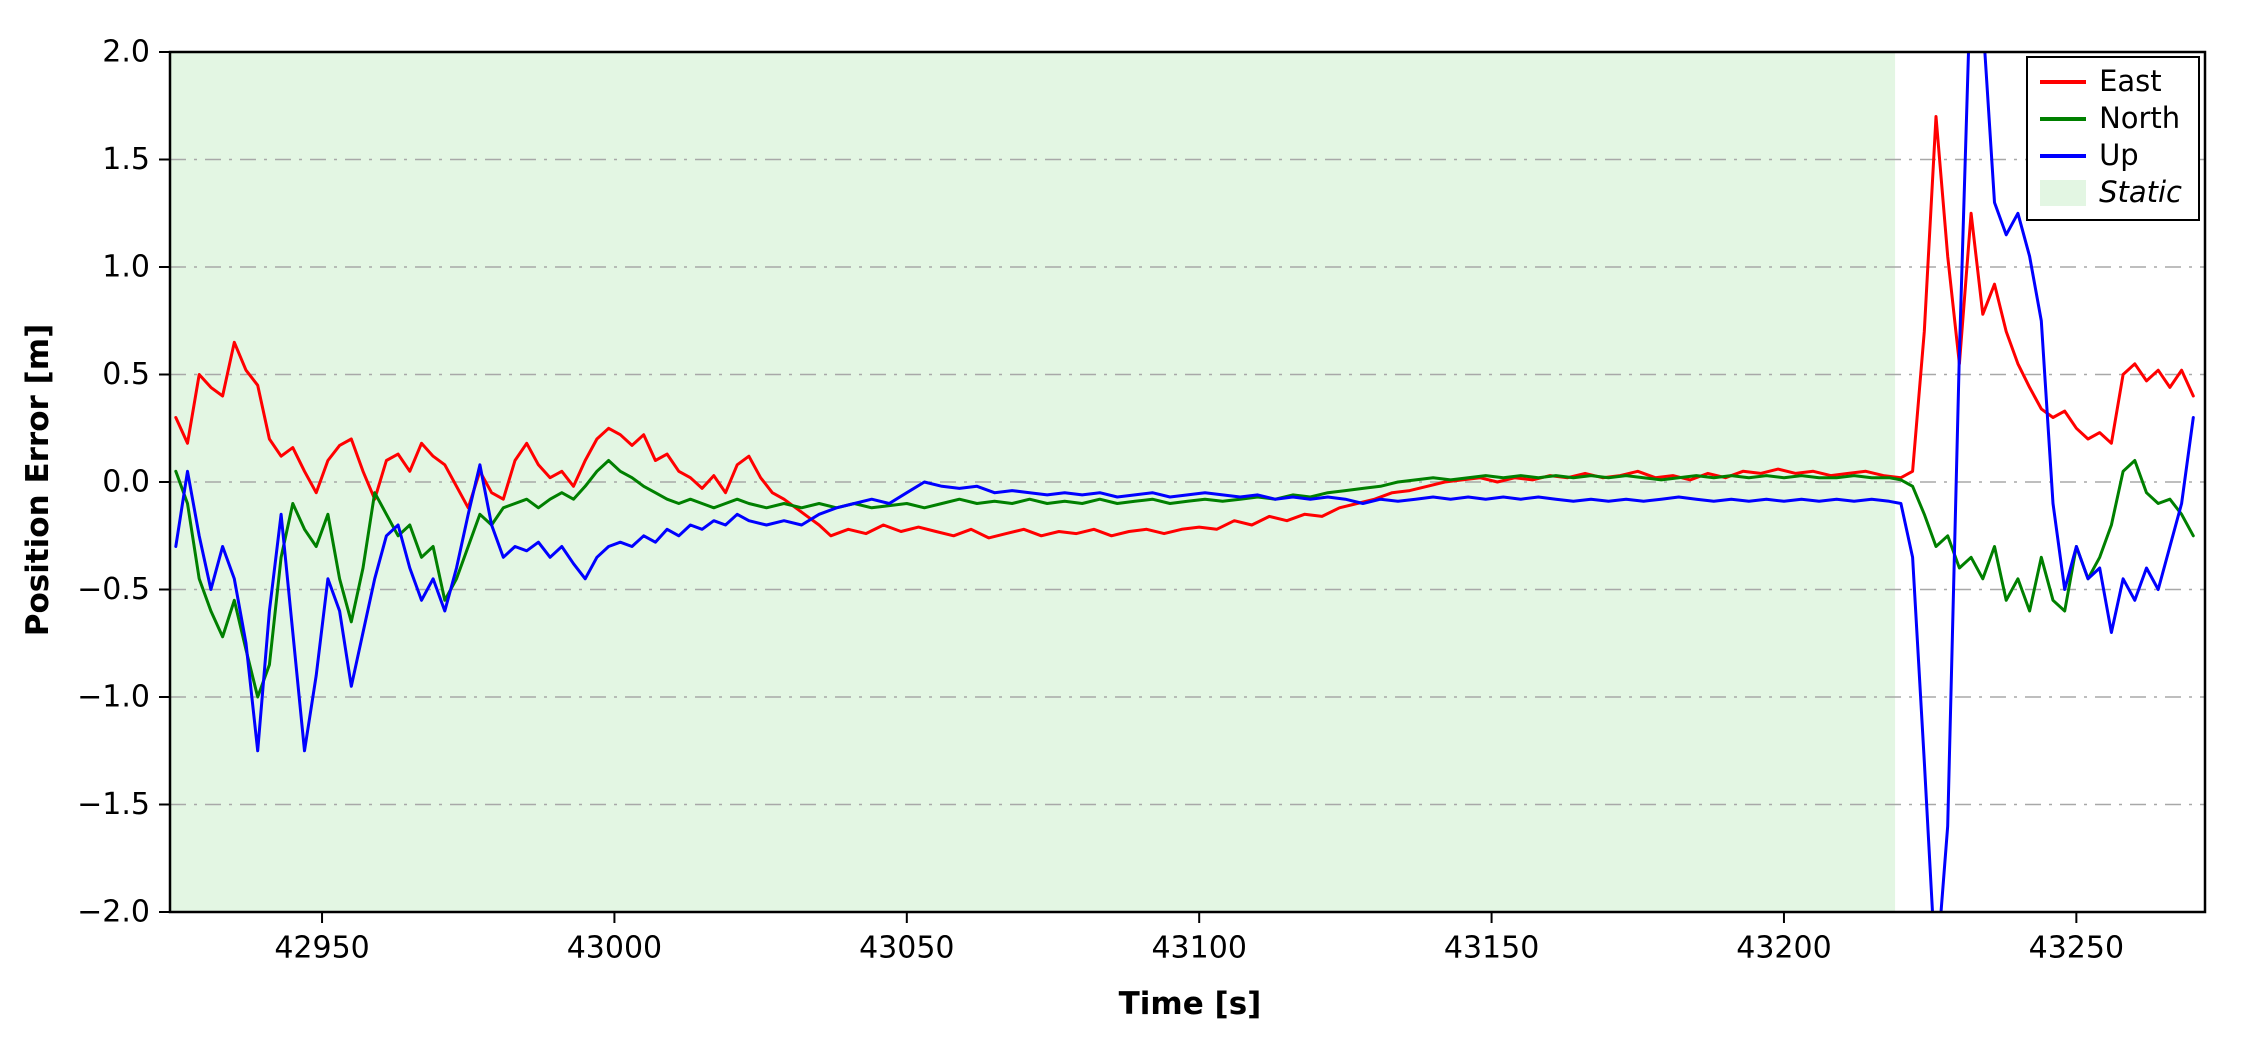 This screenshot has height=1050, width=2250. What do you see at coordinates (2063, 81) in the screenshot?
I see `east-line-swatch` at bounding box center [2063, 81].